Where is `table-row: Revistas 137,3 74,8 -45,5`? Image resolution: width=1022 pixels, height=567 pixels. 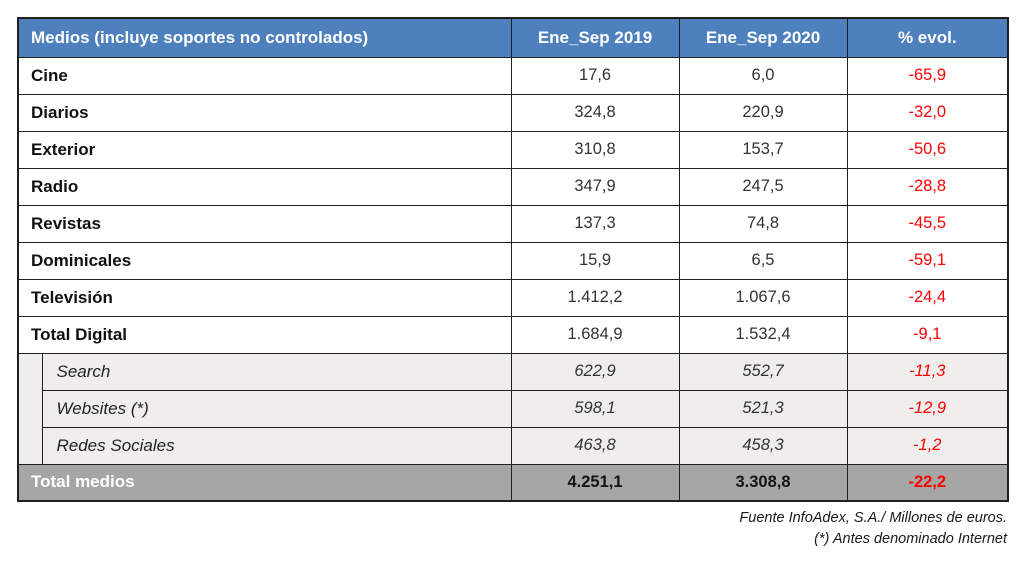
table-row: Revistas 137,3 74,8 -45,5 is located at coordinates (513, 223).